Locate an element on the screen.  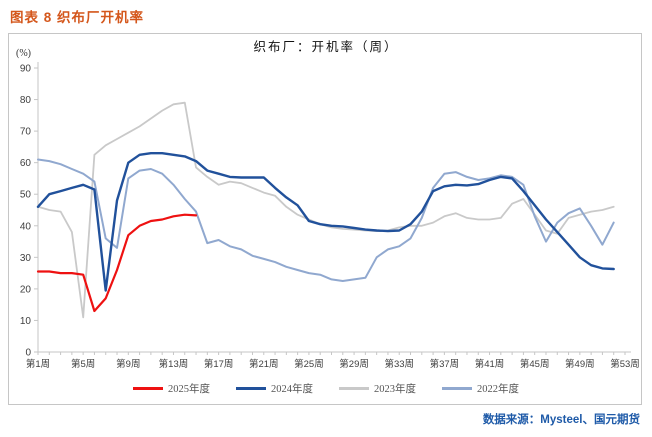
x-tick-label: 第45周 is located at coordinates (535, 364).